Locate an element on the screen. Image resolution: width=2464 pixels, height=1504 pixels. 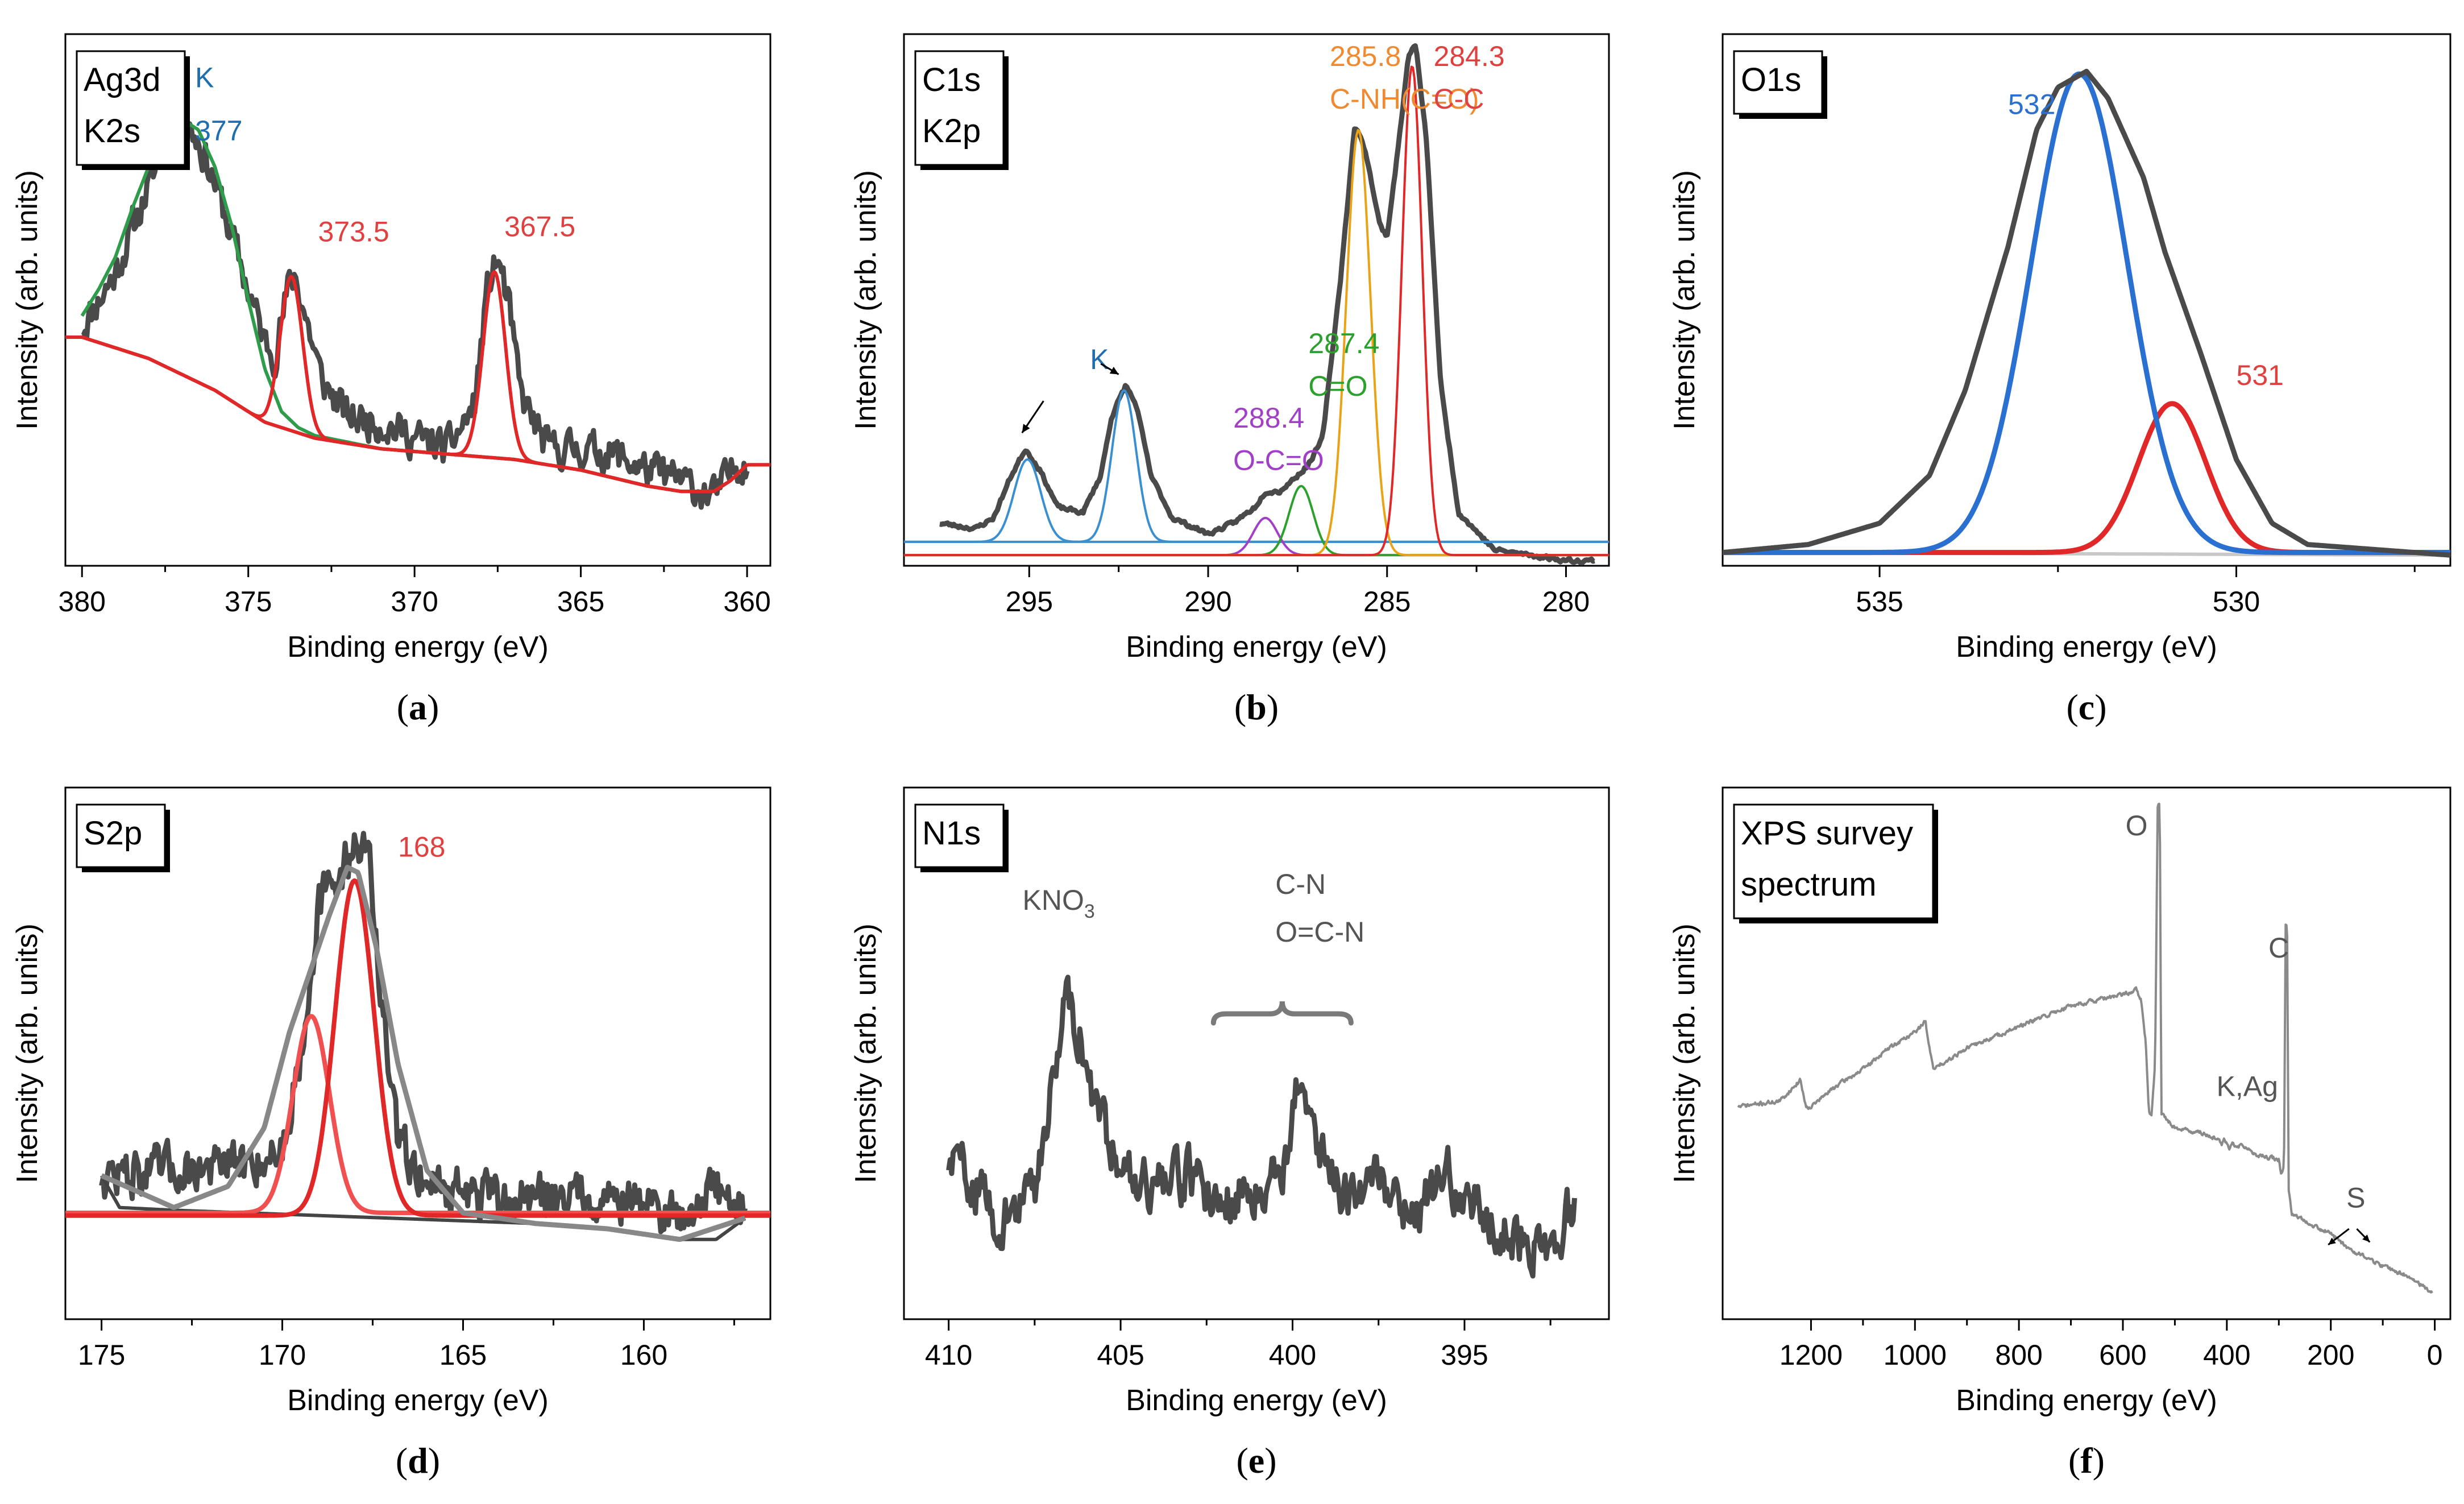
annotation-label: 284.3 is located at coordinates (1470, 56).